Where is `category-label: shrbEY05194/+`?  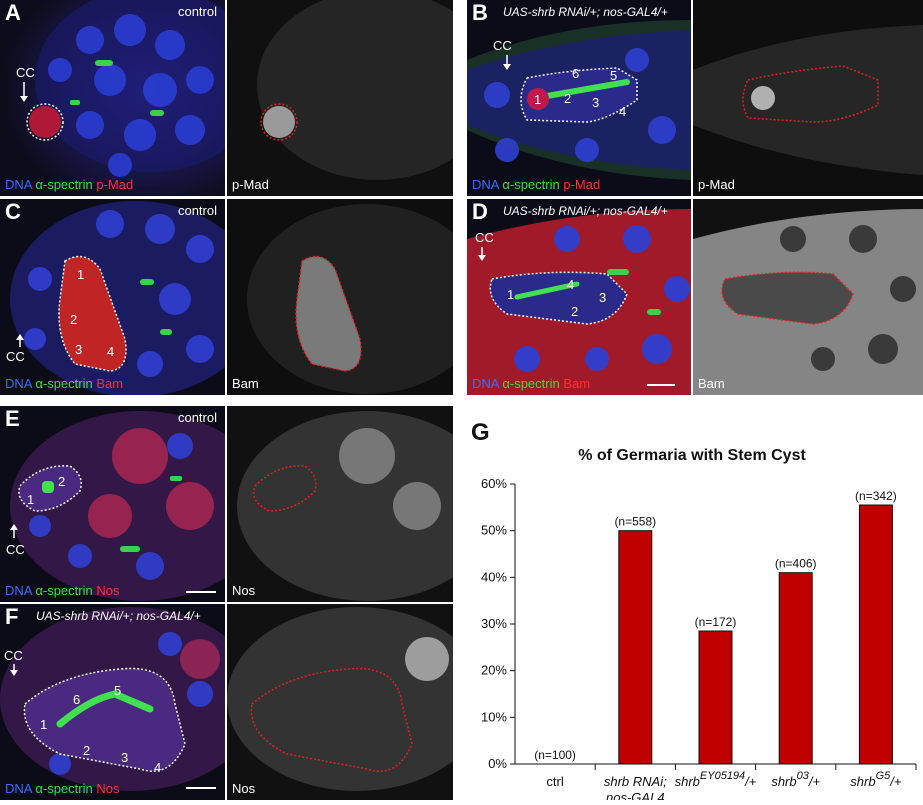 category-label: shrbEY05194/+ is located at coordinates (716, 779).